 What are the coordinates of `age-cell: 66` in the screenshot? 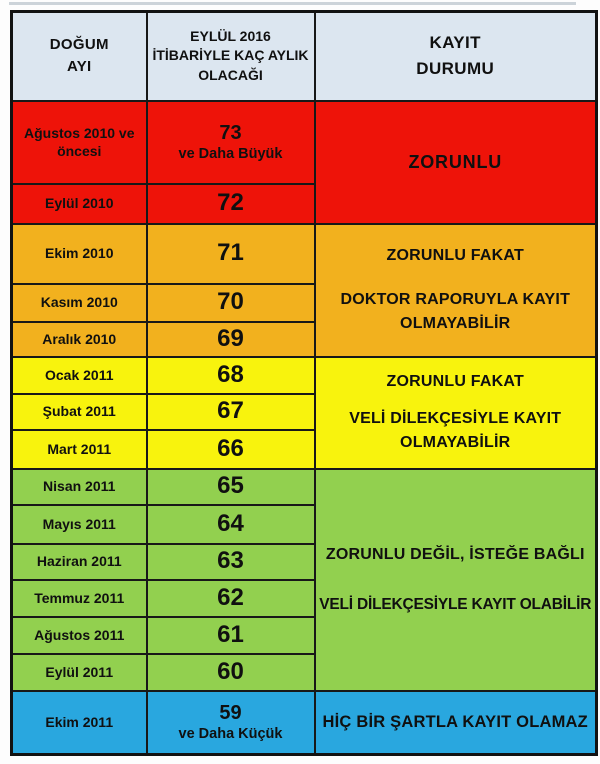 It's located at (230, 449).